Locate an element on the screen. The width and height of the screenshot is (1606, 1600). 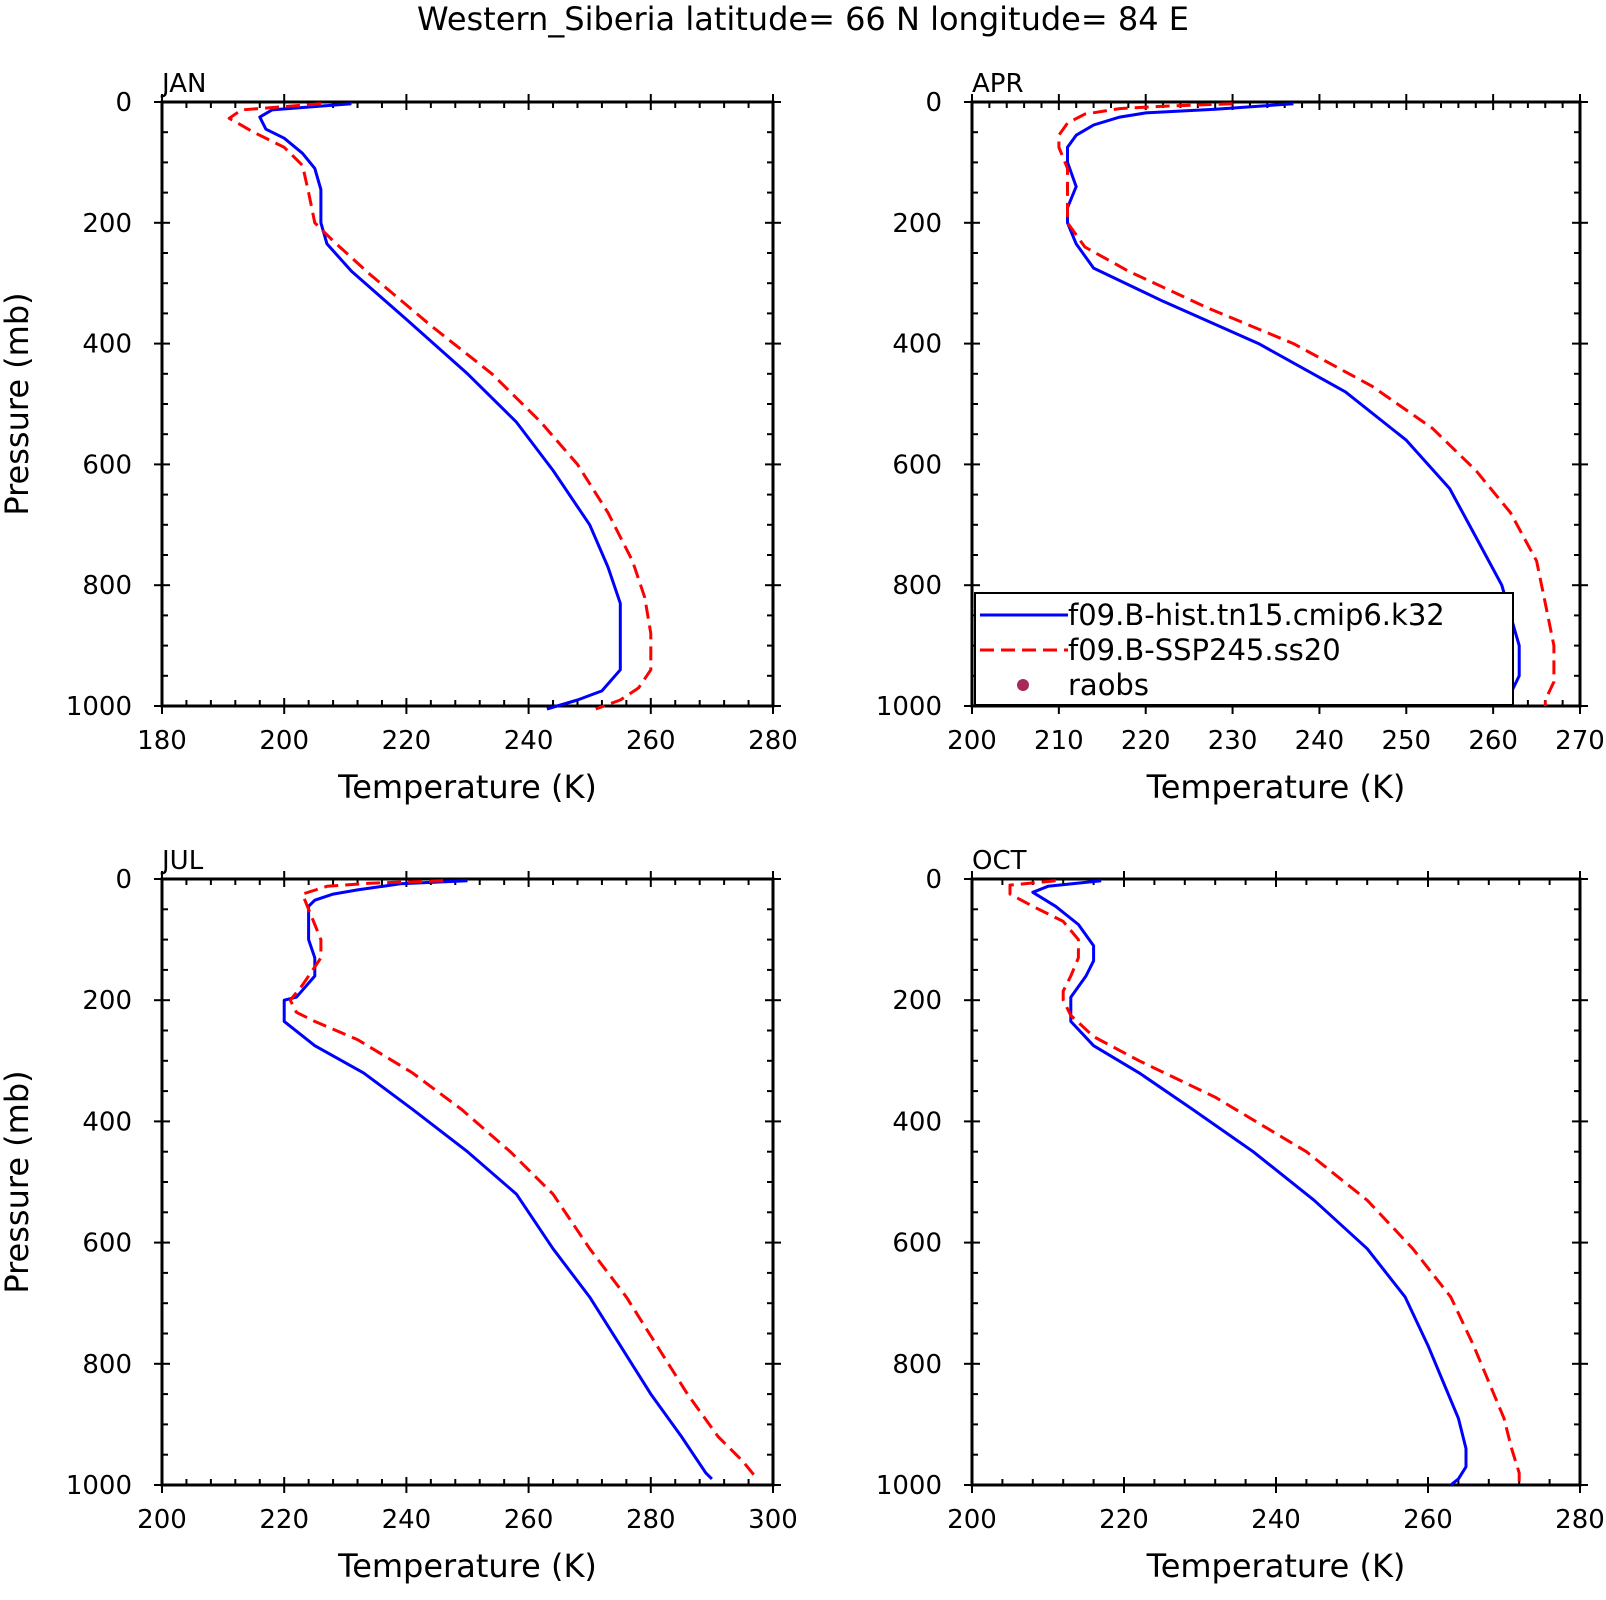
x-tick-label: 250 is located at coordinates (1406, 741).